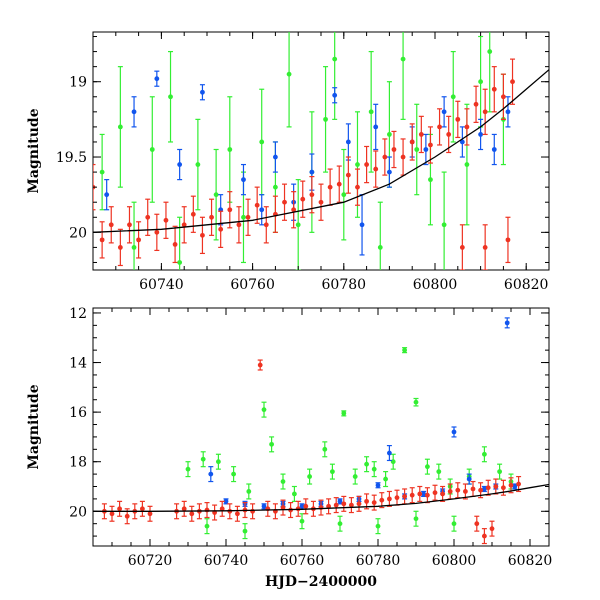  What do you see at coordinates (161, 285) in the screenshot?
I see `x-tick-label: 60740` at bounding box center [161, 285].